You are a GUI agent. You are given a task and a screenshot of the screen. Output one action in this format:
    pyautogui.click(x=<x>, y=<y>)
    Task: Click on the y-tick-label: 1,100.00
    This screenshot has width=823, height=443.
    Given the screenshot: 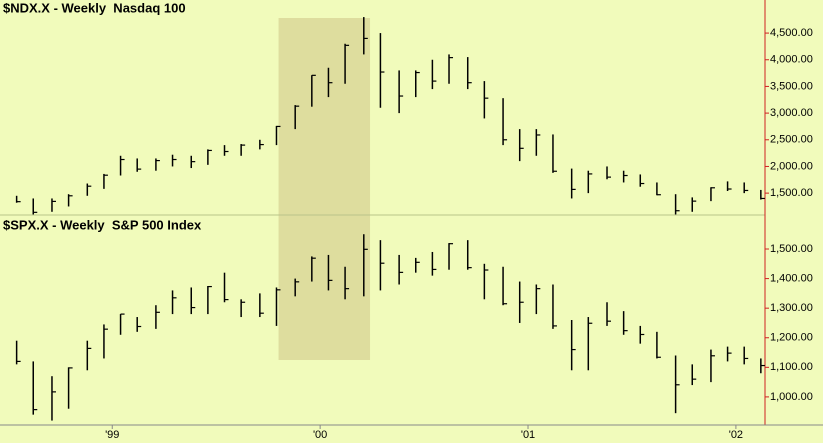 What is the action you would take?
    pyautogui.click(x=791, y=367)
    